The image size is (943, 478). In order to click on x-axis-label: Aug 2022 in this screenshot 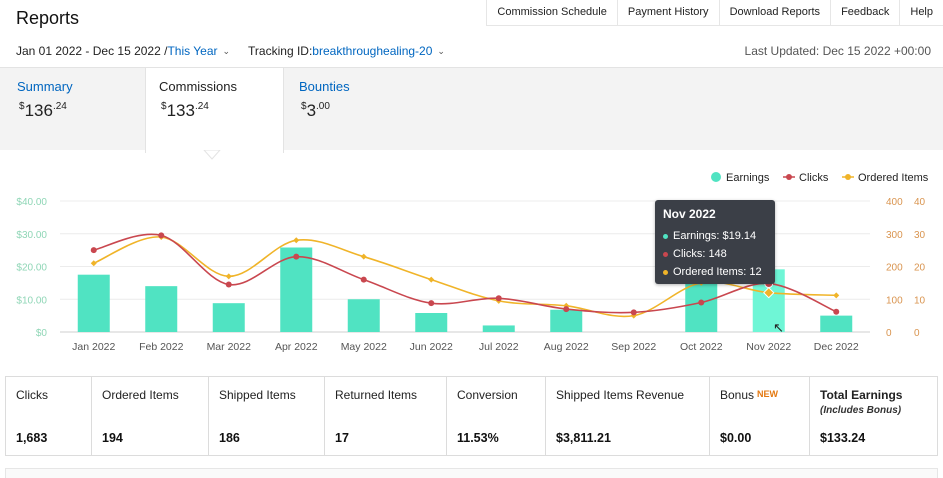, I will do `click(566, 347)`.